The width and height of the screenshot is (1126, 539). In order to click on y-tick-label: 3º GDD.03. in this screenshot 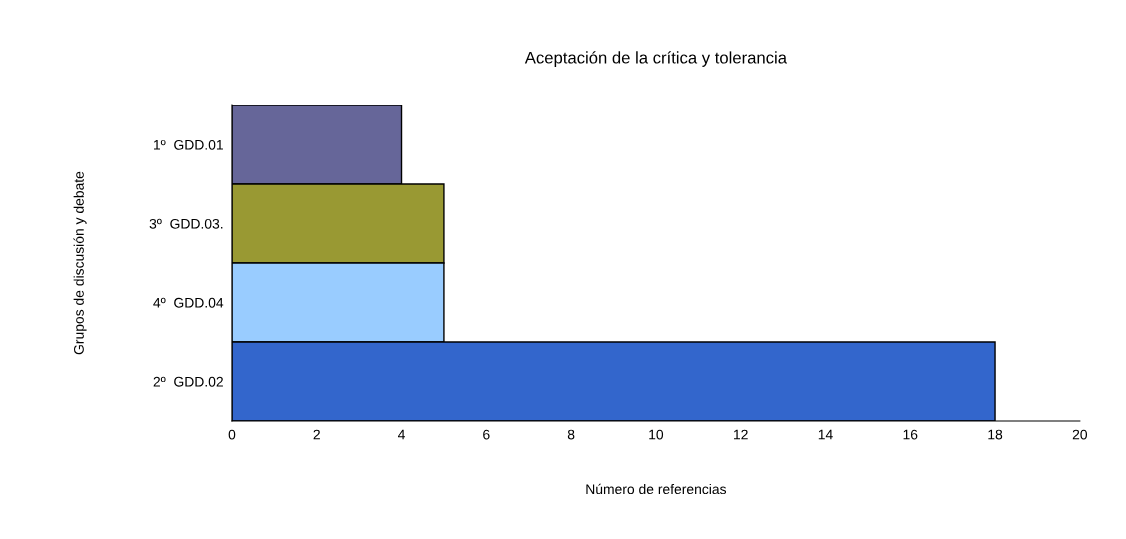, I will do `click(186, 223)`.